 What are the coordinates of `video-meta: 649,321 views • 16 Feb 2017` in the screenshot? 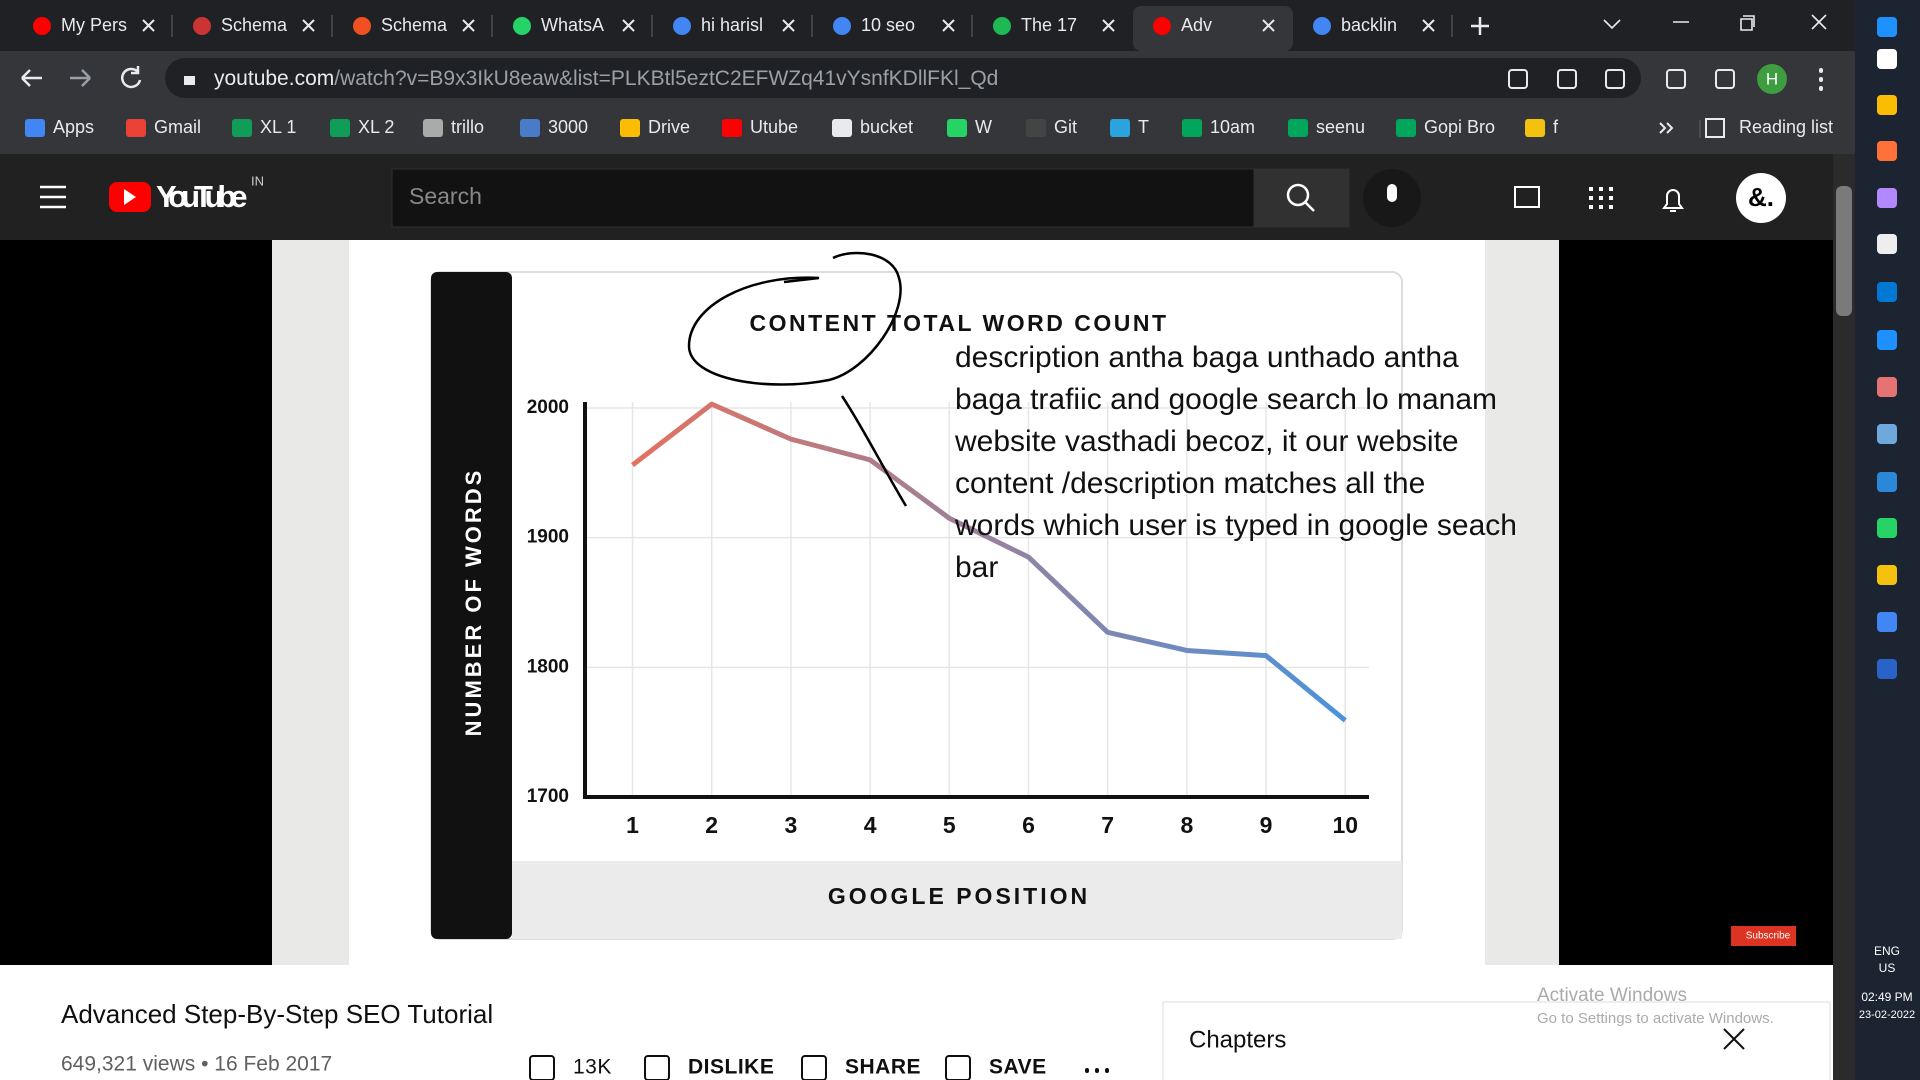 It's located at (196, 1064).